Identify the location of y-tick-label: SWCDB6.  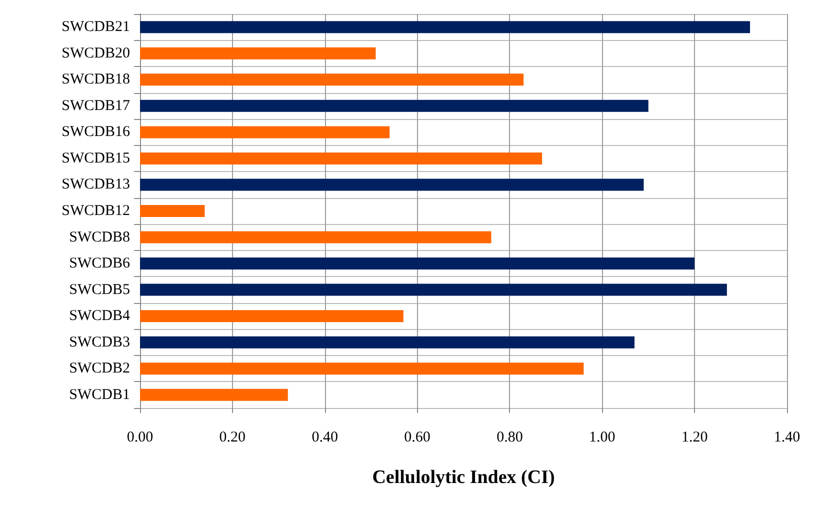
(99, 264).